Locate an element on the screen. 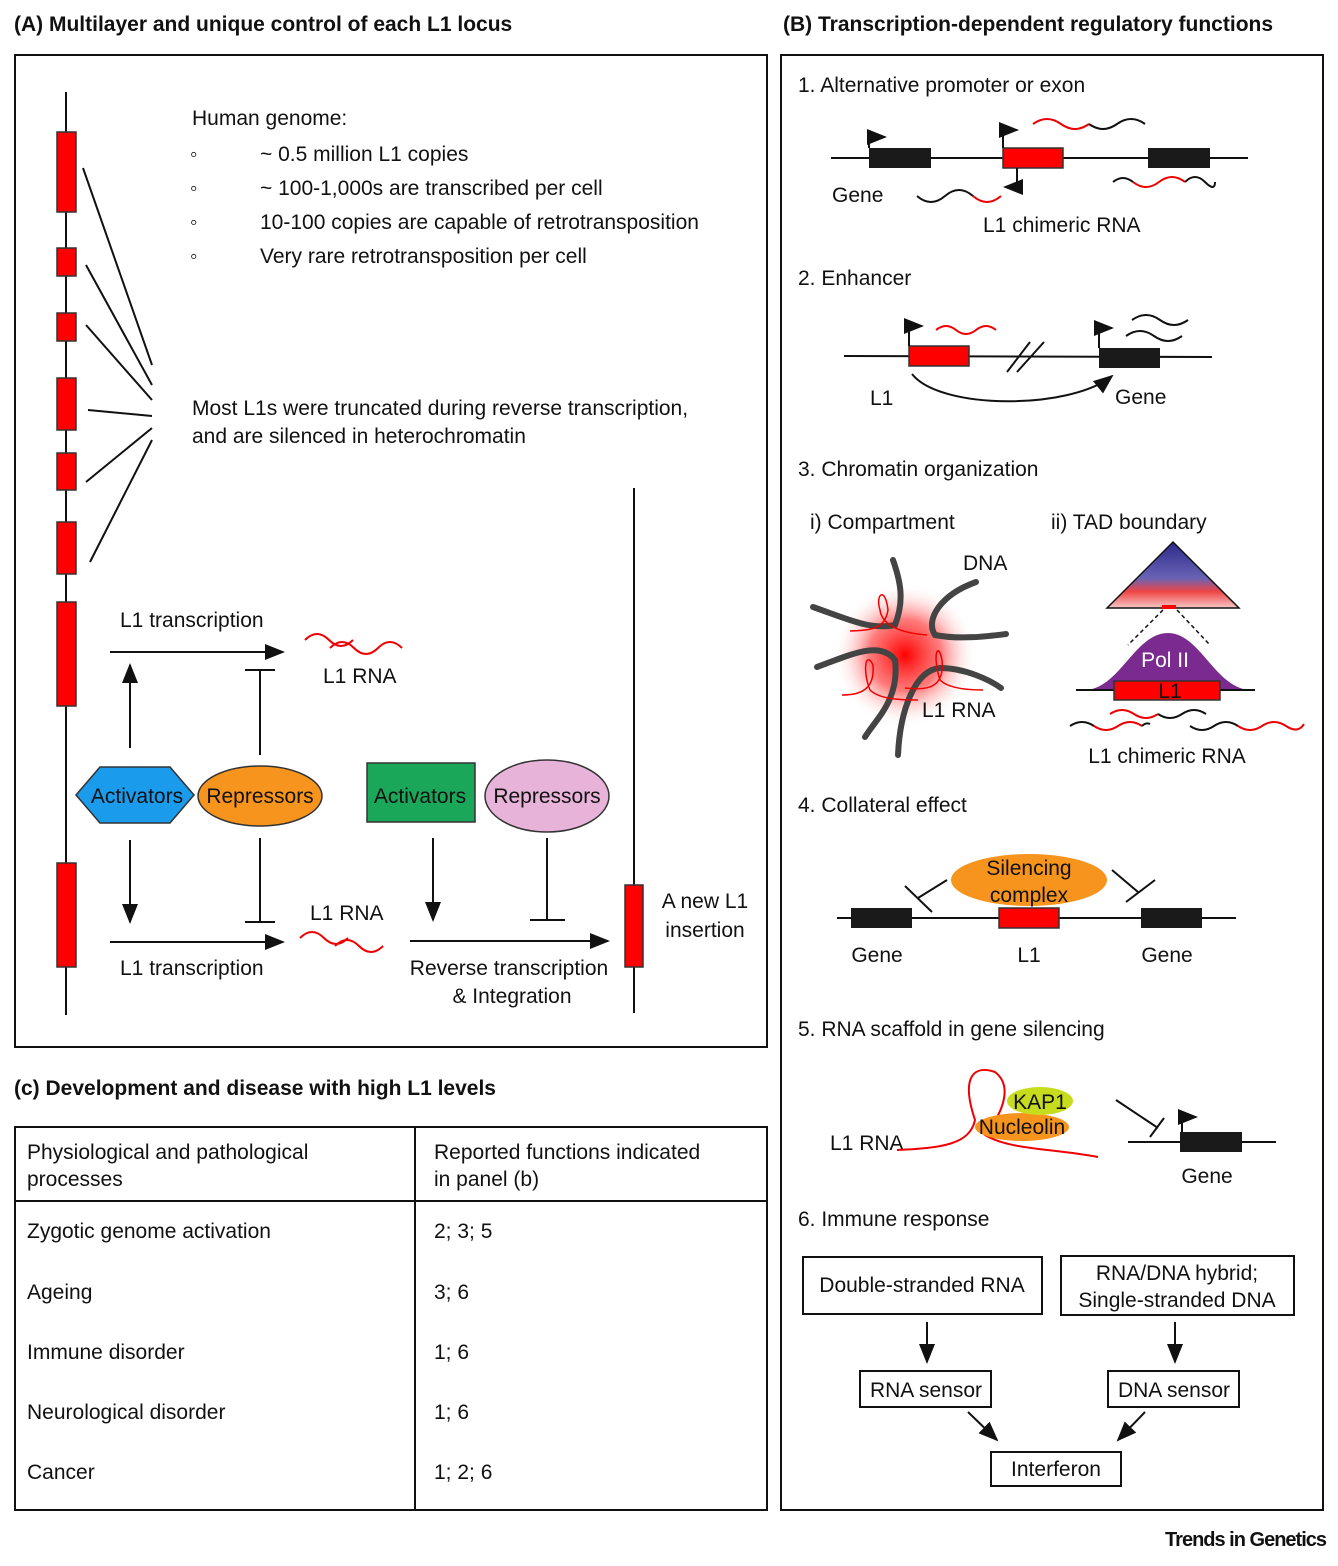 This screenshot has height=1566, width=1338. svg-text: 1; 2; 6 is located at coordinates (463, 1472).